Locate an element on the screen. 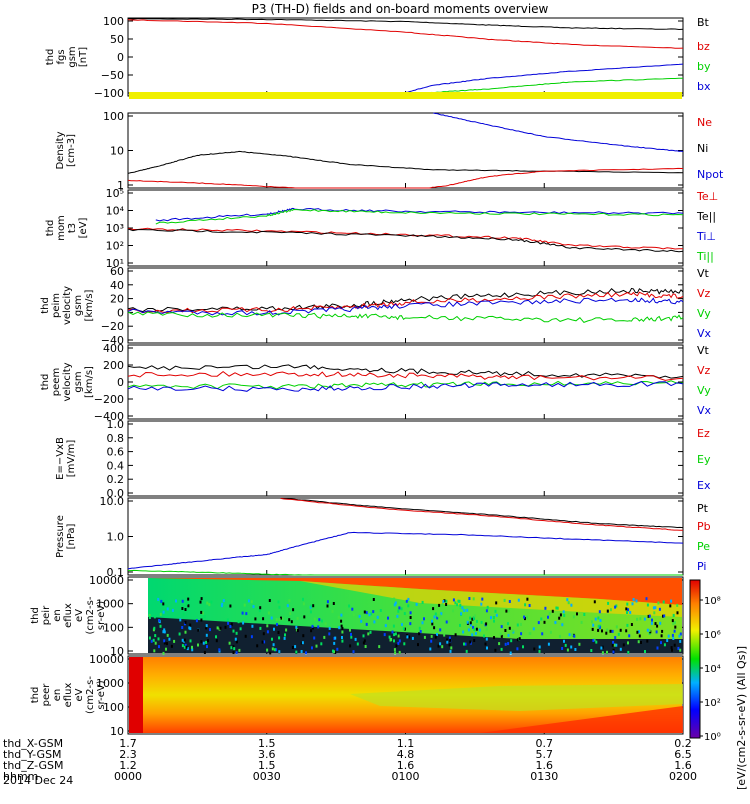 The height and width of the screenshot is (804, 750). ephemeris-value: 5.7 is located at coordinates (545, 754).